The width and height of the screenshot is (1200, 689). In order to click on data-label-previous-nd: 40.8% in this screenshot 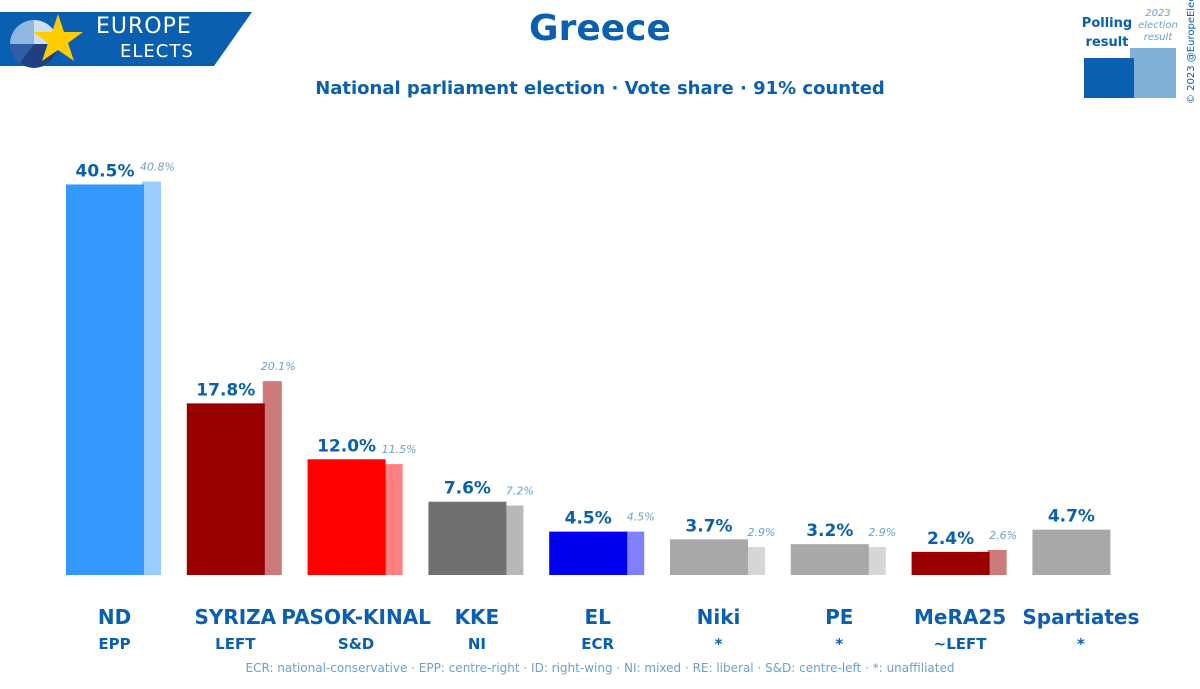, I will do `click(157, 167)`.